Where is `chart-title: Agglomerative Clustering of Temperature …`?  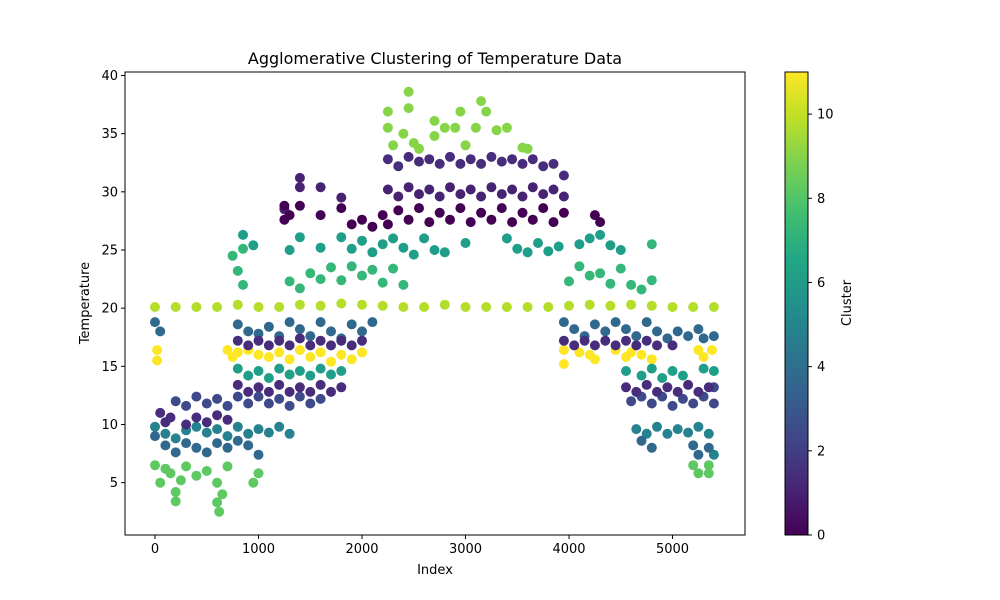
chart-title: Agglomerative Clustering of Temperature … is located at coordinates (435, 58).